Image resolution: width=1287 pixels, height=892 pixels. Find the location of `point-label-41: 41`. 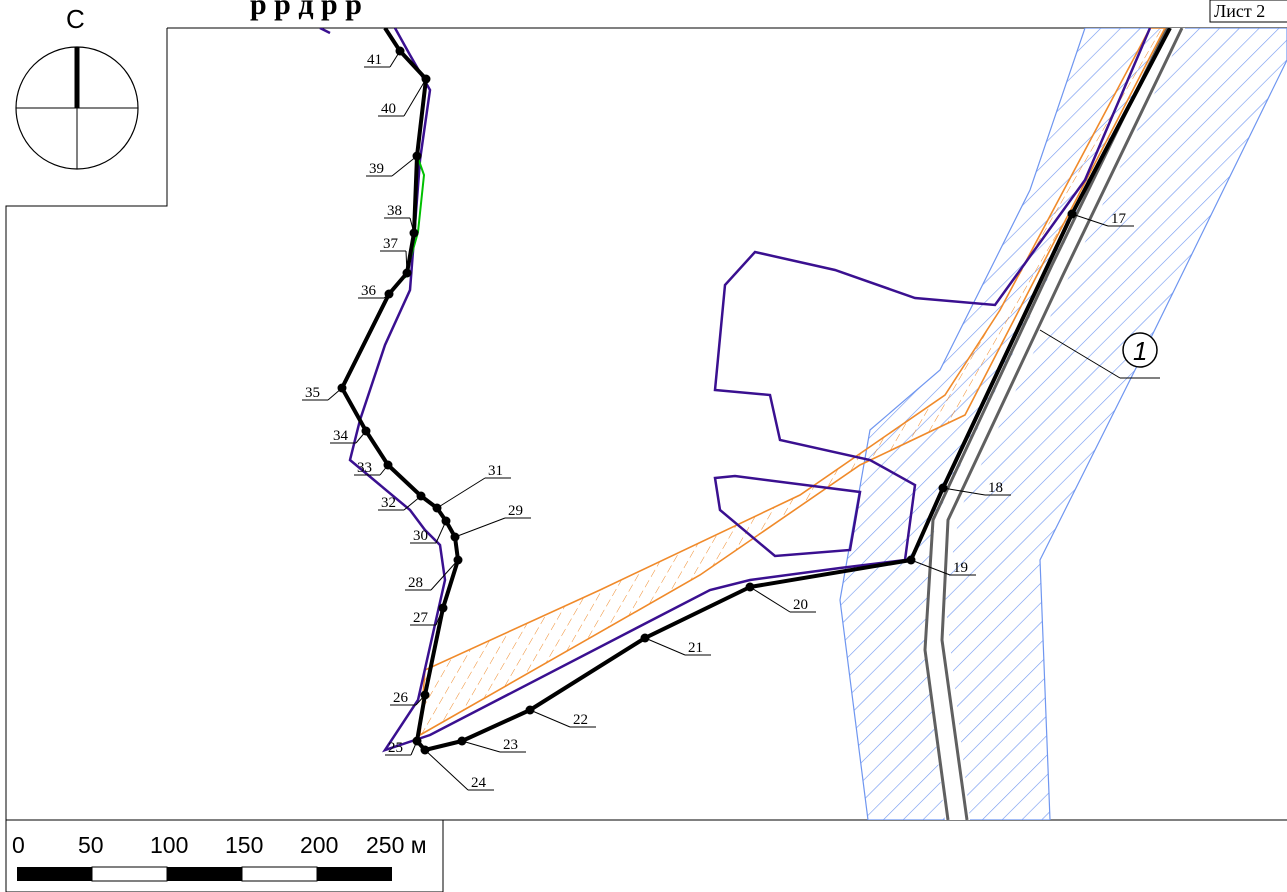

point-label-41: 41 is located at coordinates (374, 60).